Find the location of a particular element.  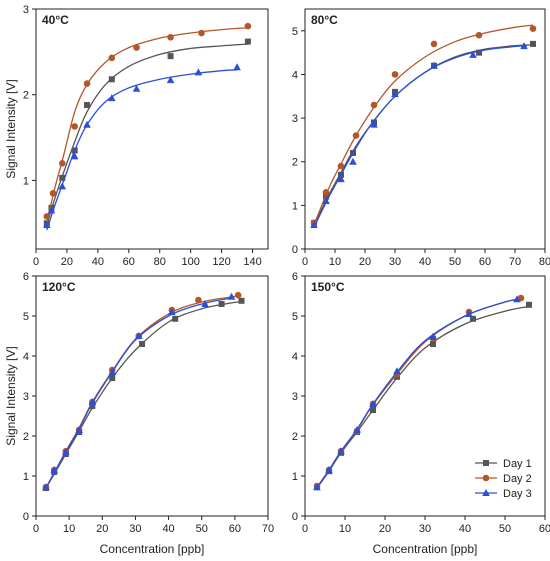

y-axis-label-bottom: Signal Intensity [V] is located at coordinates (11, 395).